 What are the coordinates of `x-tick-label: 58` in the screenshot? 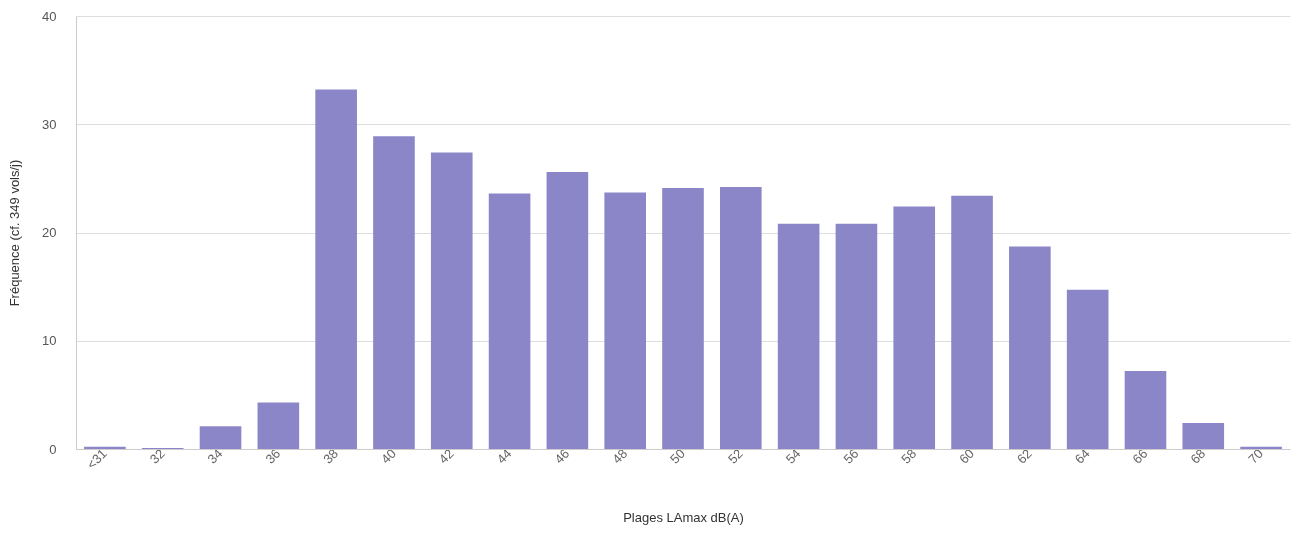 It's located at (909, 456).